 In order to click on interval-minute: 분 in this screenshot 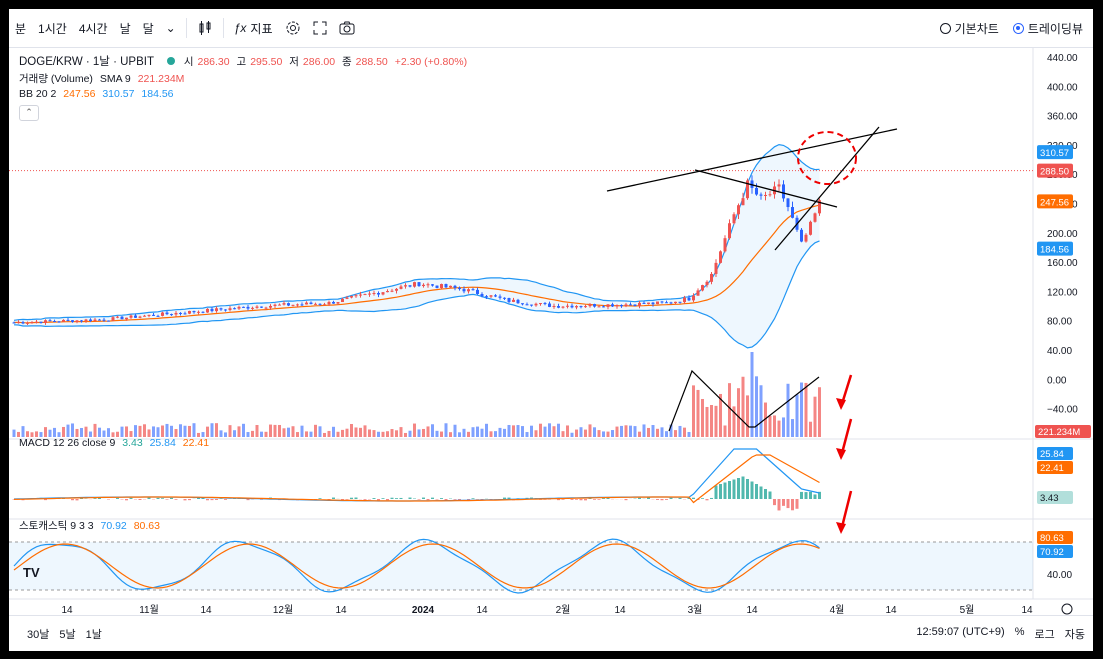, I will do `click(21, 28)`.